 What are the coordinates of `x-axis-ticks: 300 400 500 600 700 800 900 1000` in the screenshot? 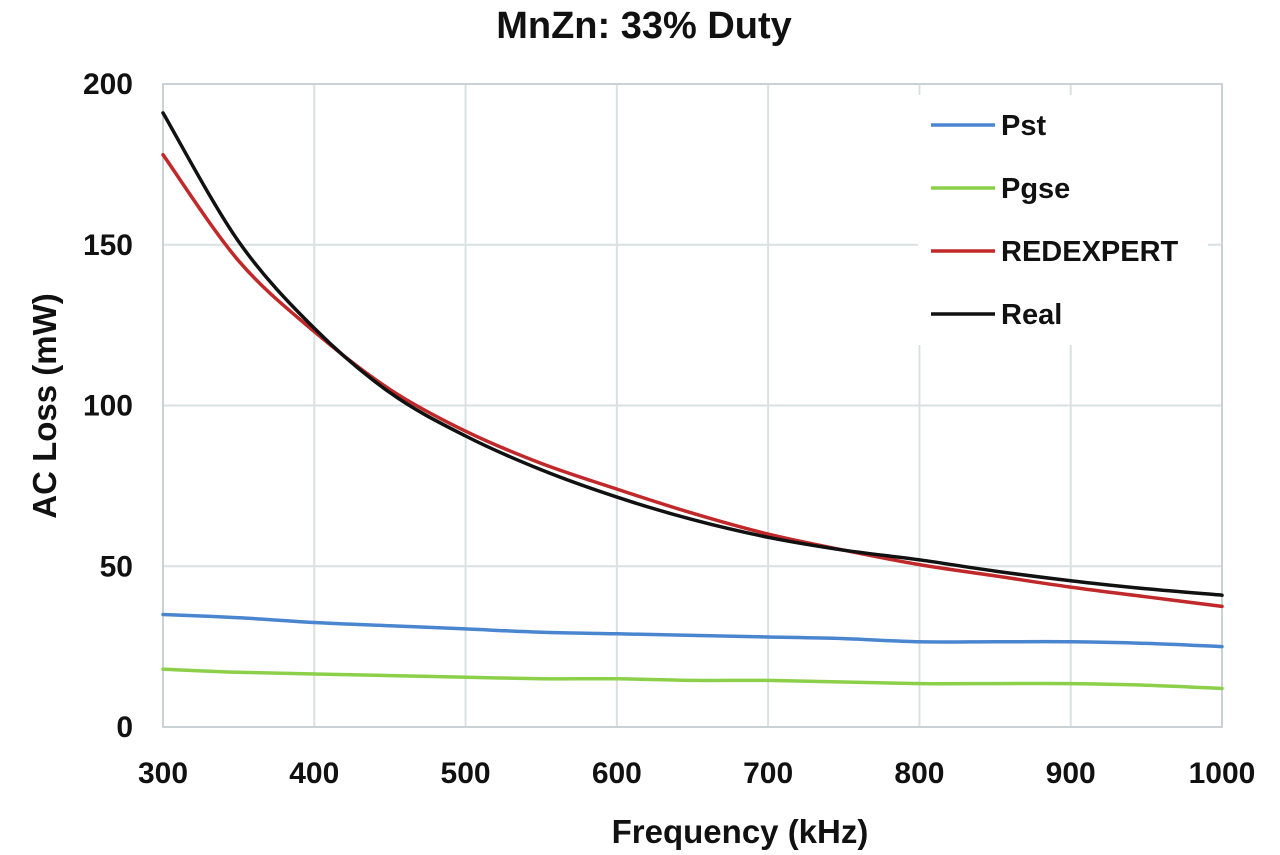 It's located at (696, 773).